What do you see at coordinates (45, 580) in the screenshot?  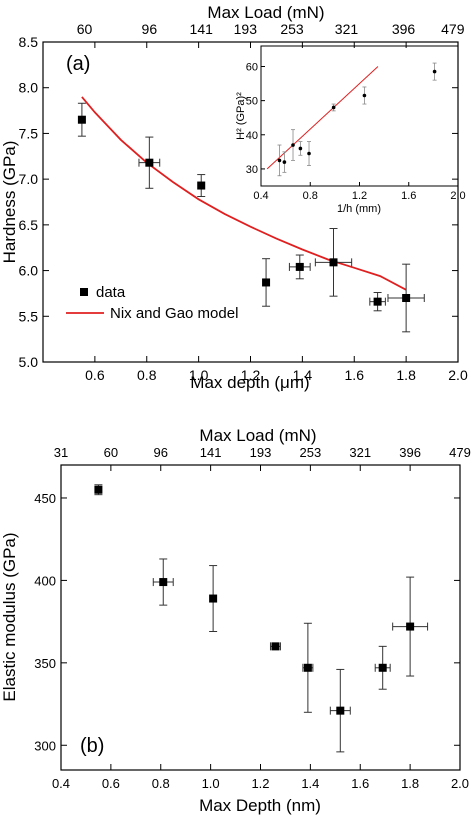 I see `y-tick-label: 400` at bounding box center [45, 580].